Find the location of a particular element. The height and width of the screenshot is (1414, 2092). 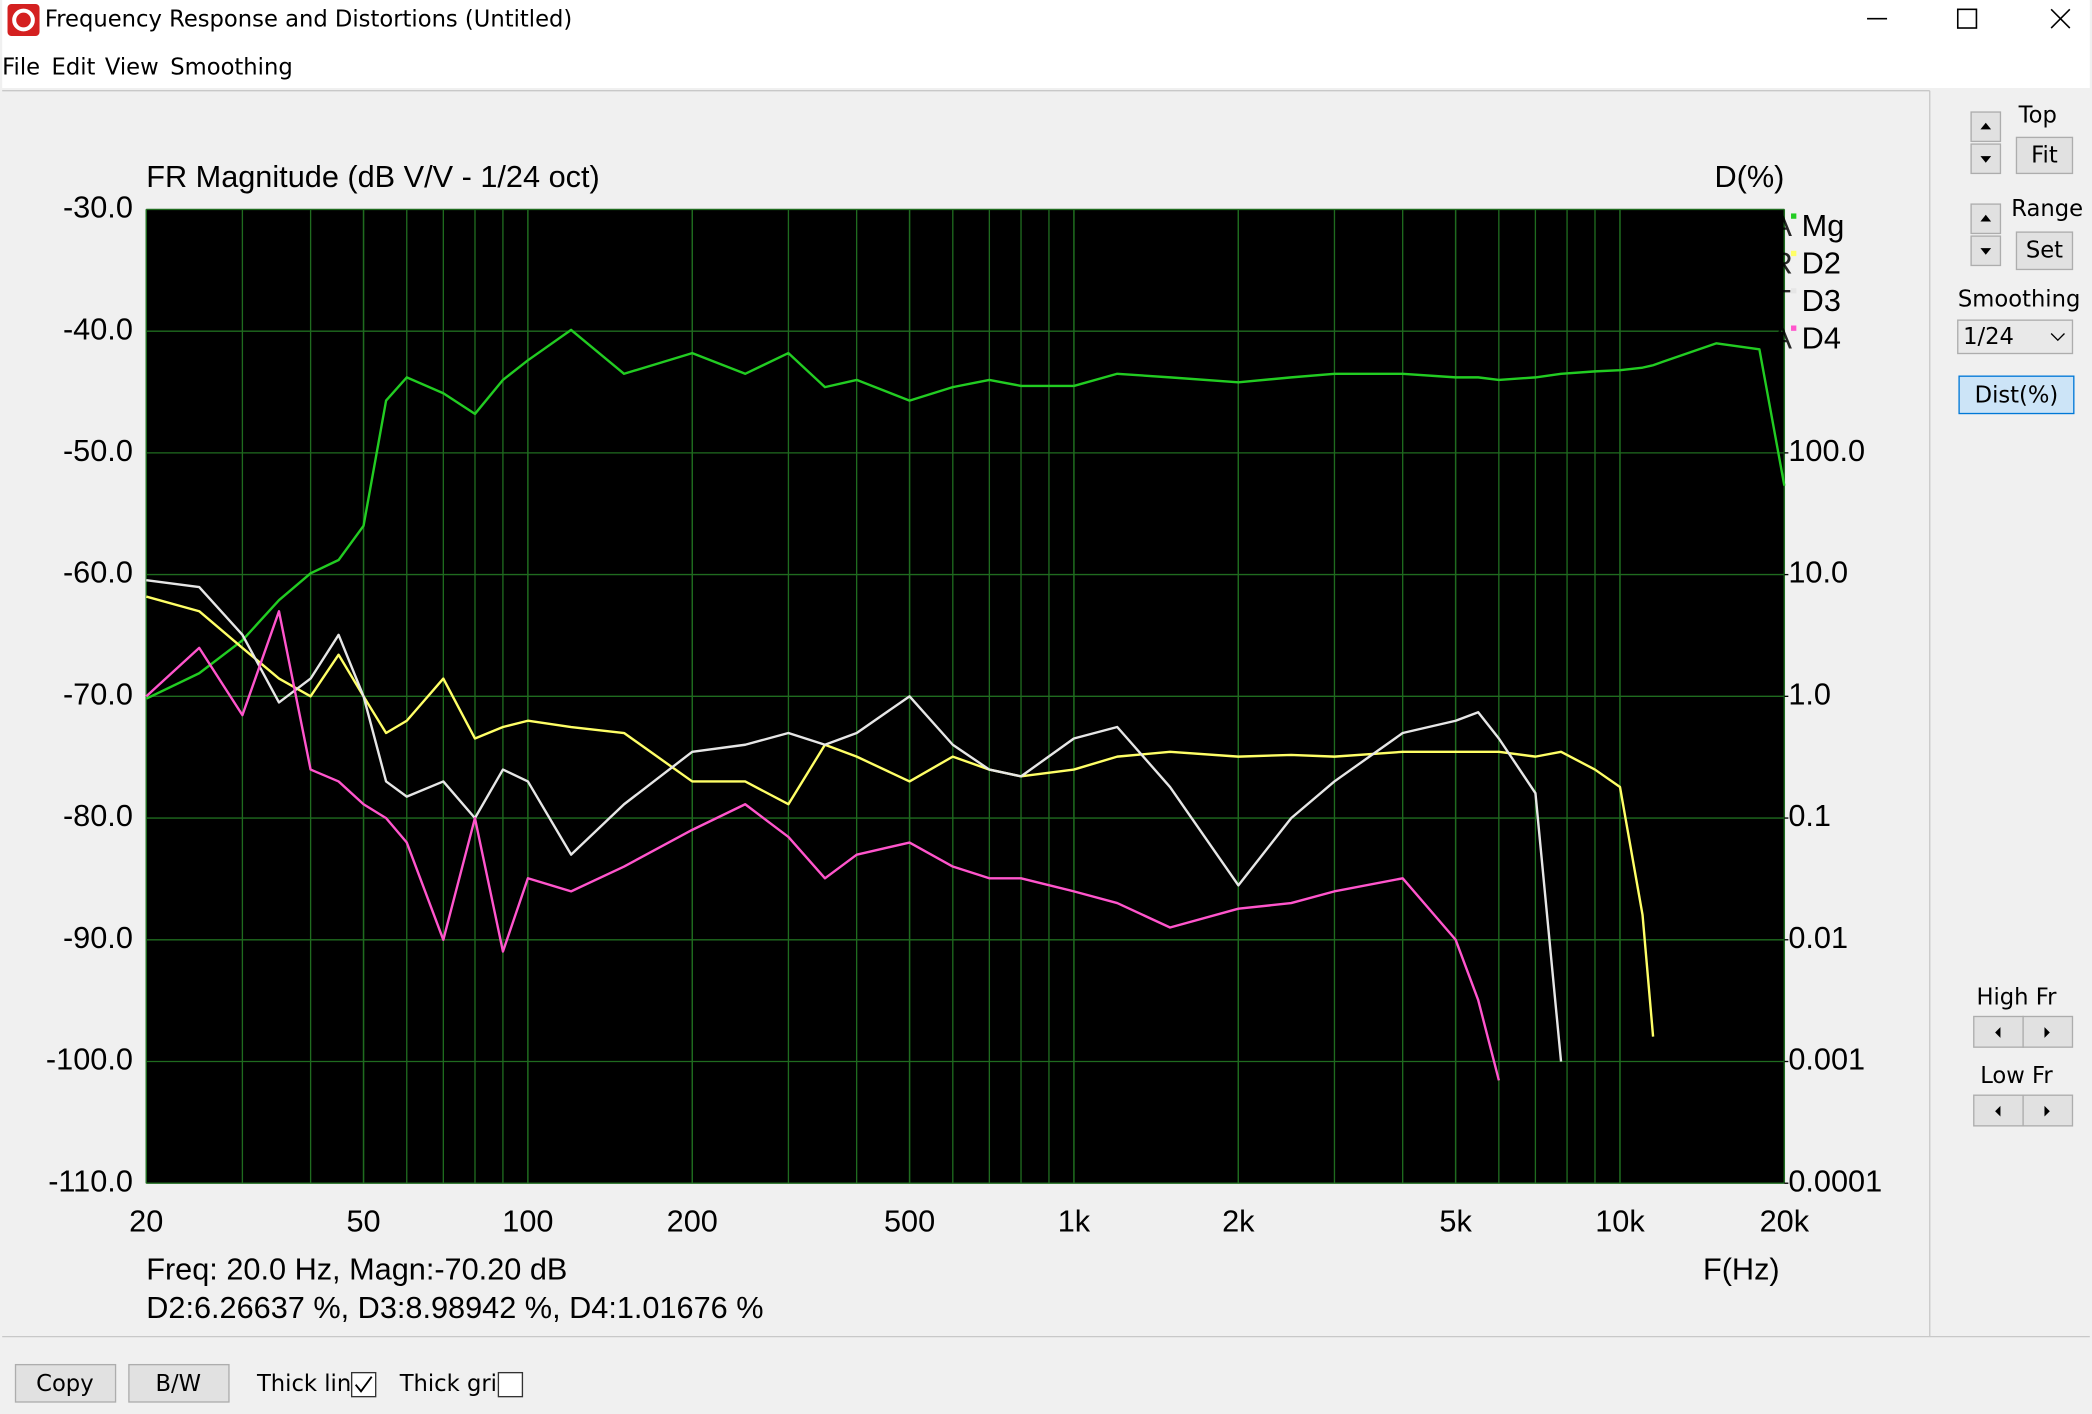

x-tick-label: 100 is located at coordinates (527, 1220).